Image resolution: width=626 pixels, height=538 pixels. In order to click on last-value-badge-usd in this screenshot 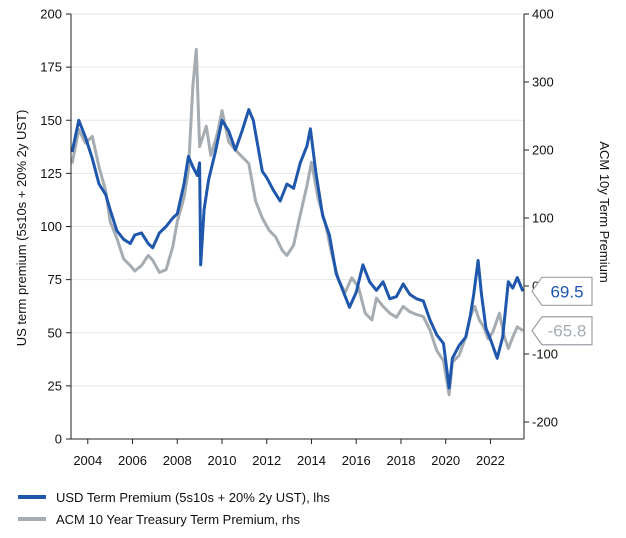, I will do `click(562, 291)`.